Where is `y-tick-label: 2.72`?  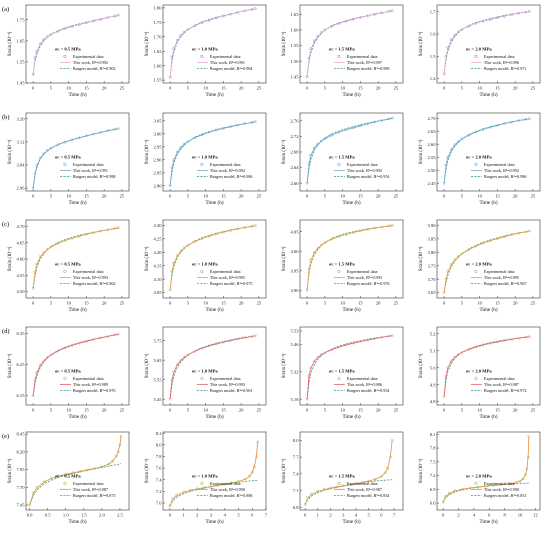
y-tick-label: 2.72 is located at coordinates (294, 136).